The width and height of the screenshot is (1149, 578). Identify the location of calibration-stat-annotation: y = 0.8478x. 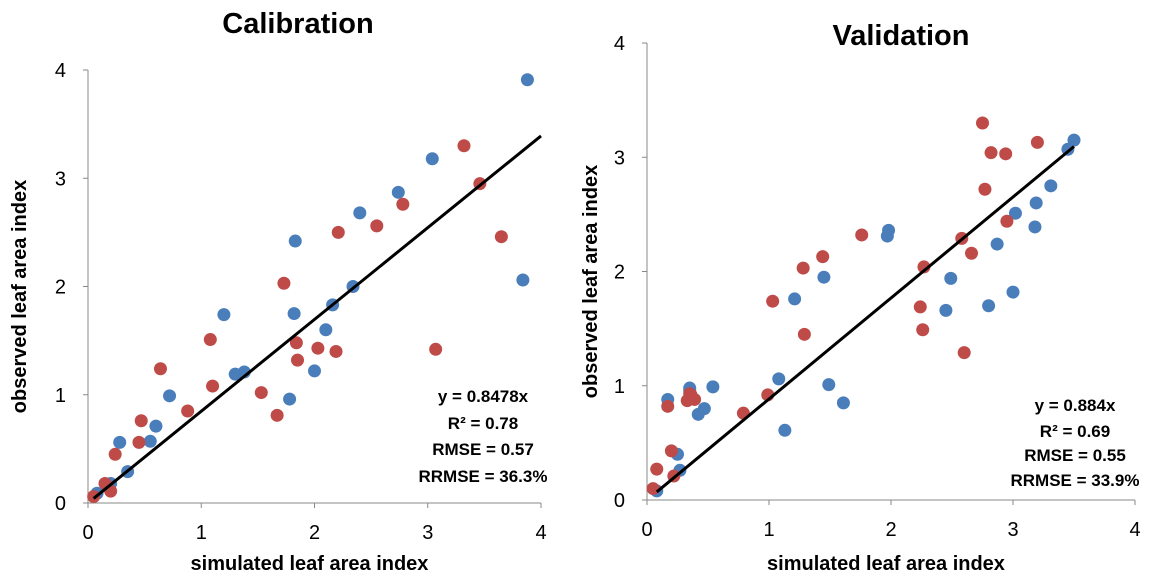
(483, 396).